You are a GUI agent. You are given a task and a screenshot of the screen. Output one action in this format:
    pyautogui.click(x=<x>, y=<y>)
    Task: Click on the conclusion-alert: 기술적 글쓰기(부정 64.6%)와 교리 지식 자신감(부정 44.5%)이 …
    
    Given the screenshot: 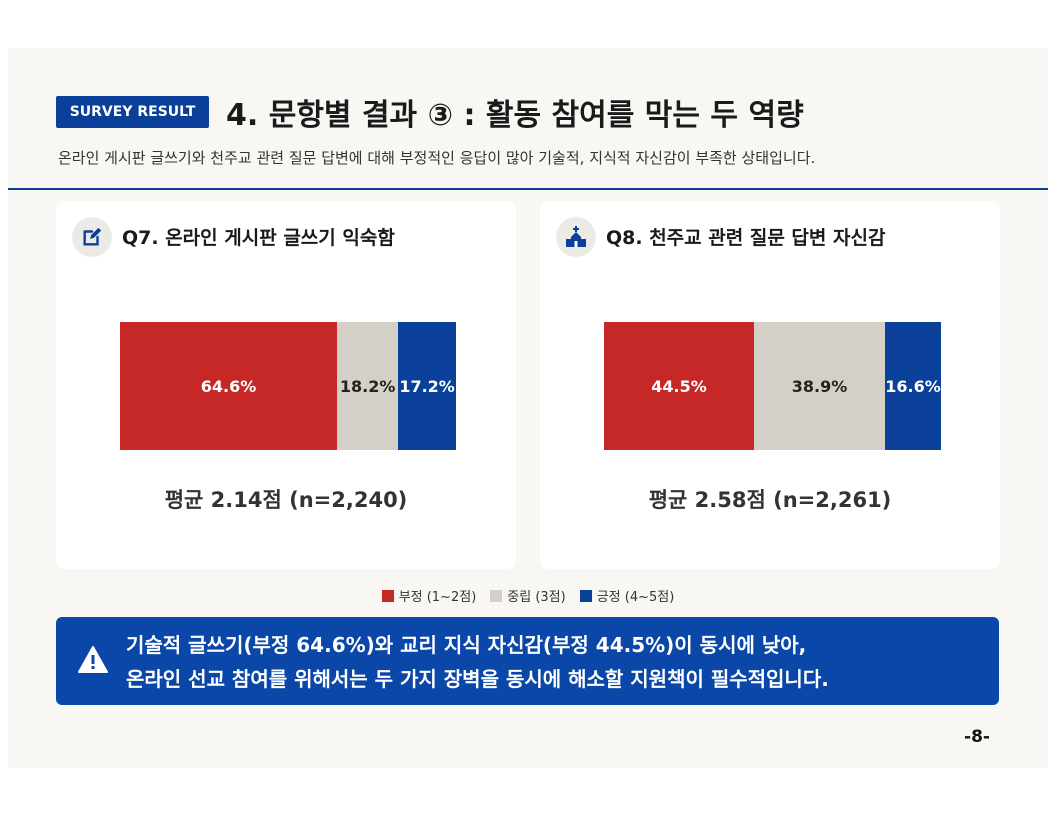 What is the action you would take?
    pyautogui.click(x=527, y=661)
    